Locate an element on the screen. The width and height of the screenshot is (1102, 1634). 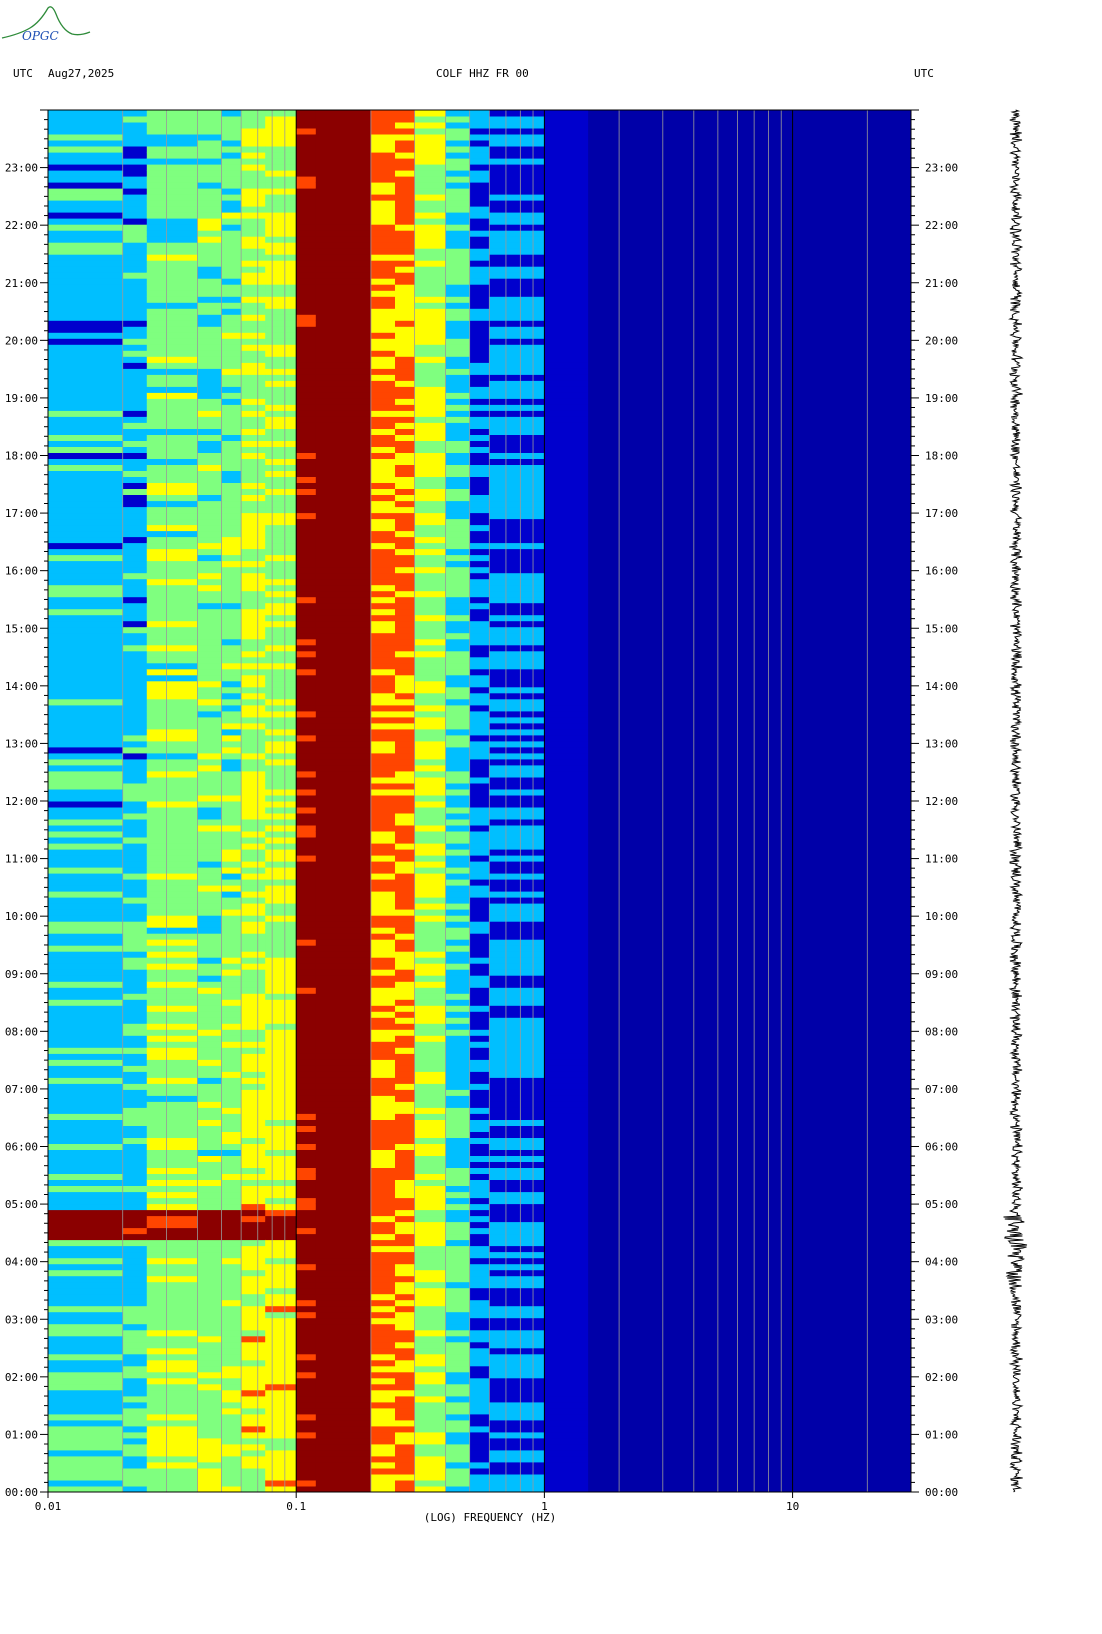
y-tick-label-left: 00:00 is located at coordinates (21, 1492).